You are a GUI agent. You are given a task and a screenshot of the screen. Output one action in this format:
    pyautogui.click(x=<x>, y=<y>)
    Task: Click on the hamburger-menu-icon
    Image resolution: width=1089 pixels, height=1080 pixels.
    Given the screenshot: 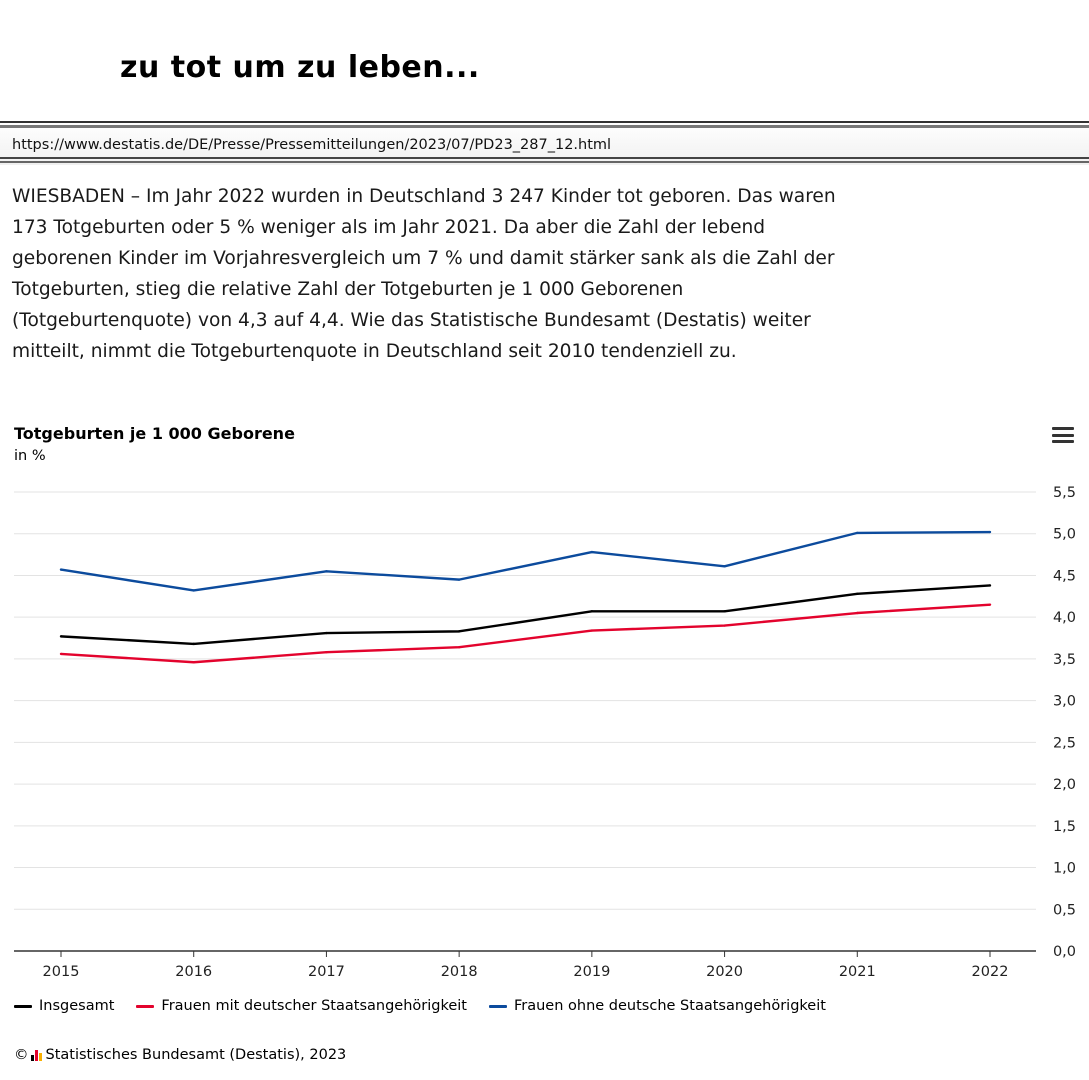 What is the action you would take?
    pyautogui.click(x=1063, y=436)
    